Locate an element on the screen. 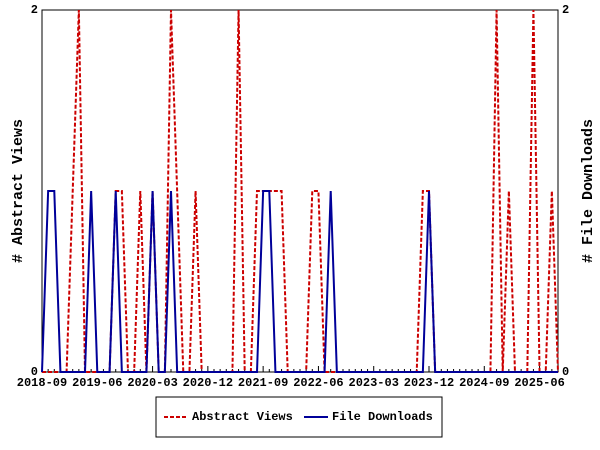 This screenshot has width=600, height=450. y-tick-label: 2 is located at coordinates (34, 10).